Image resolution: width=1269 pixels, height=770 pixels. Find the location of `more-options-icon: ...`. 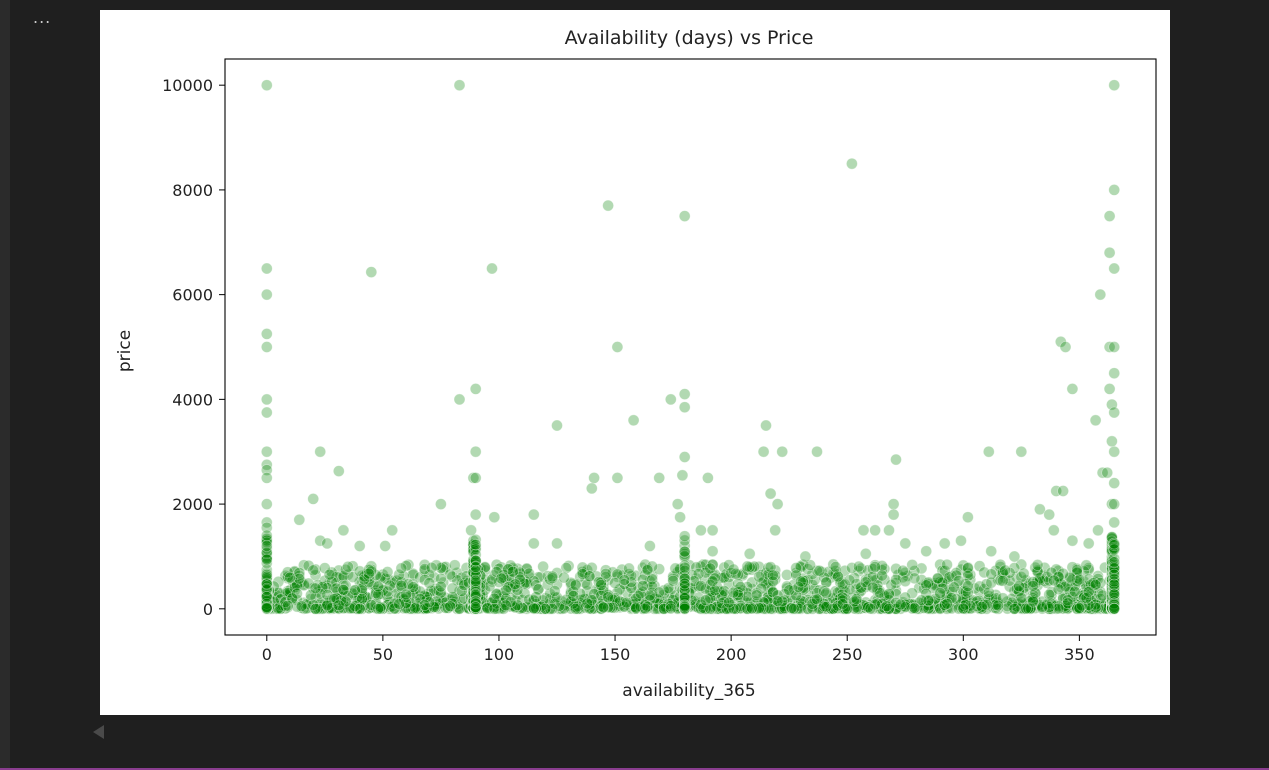

more-options-icon: ... is located at coordinates (42, 17).